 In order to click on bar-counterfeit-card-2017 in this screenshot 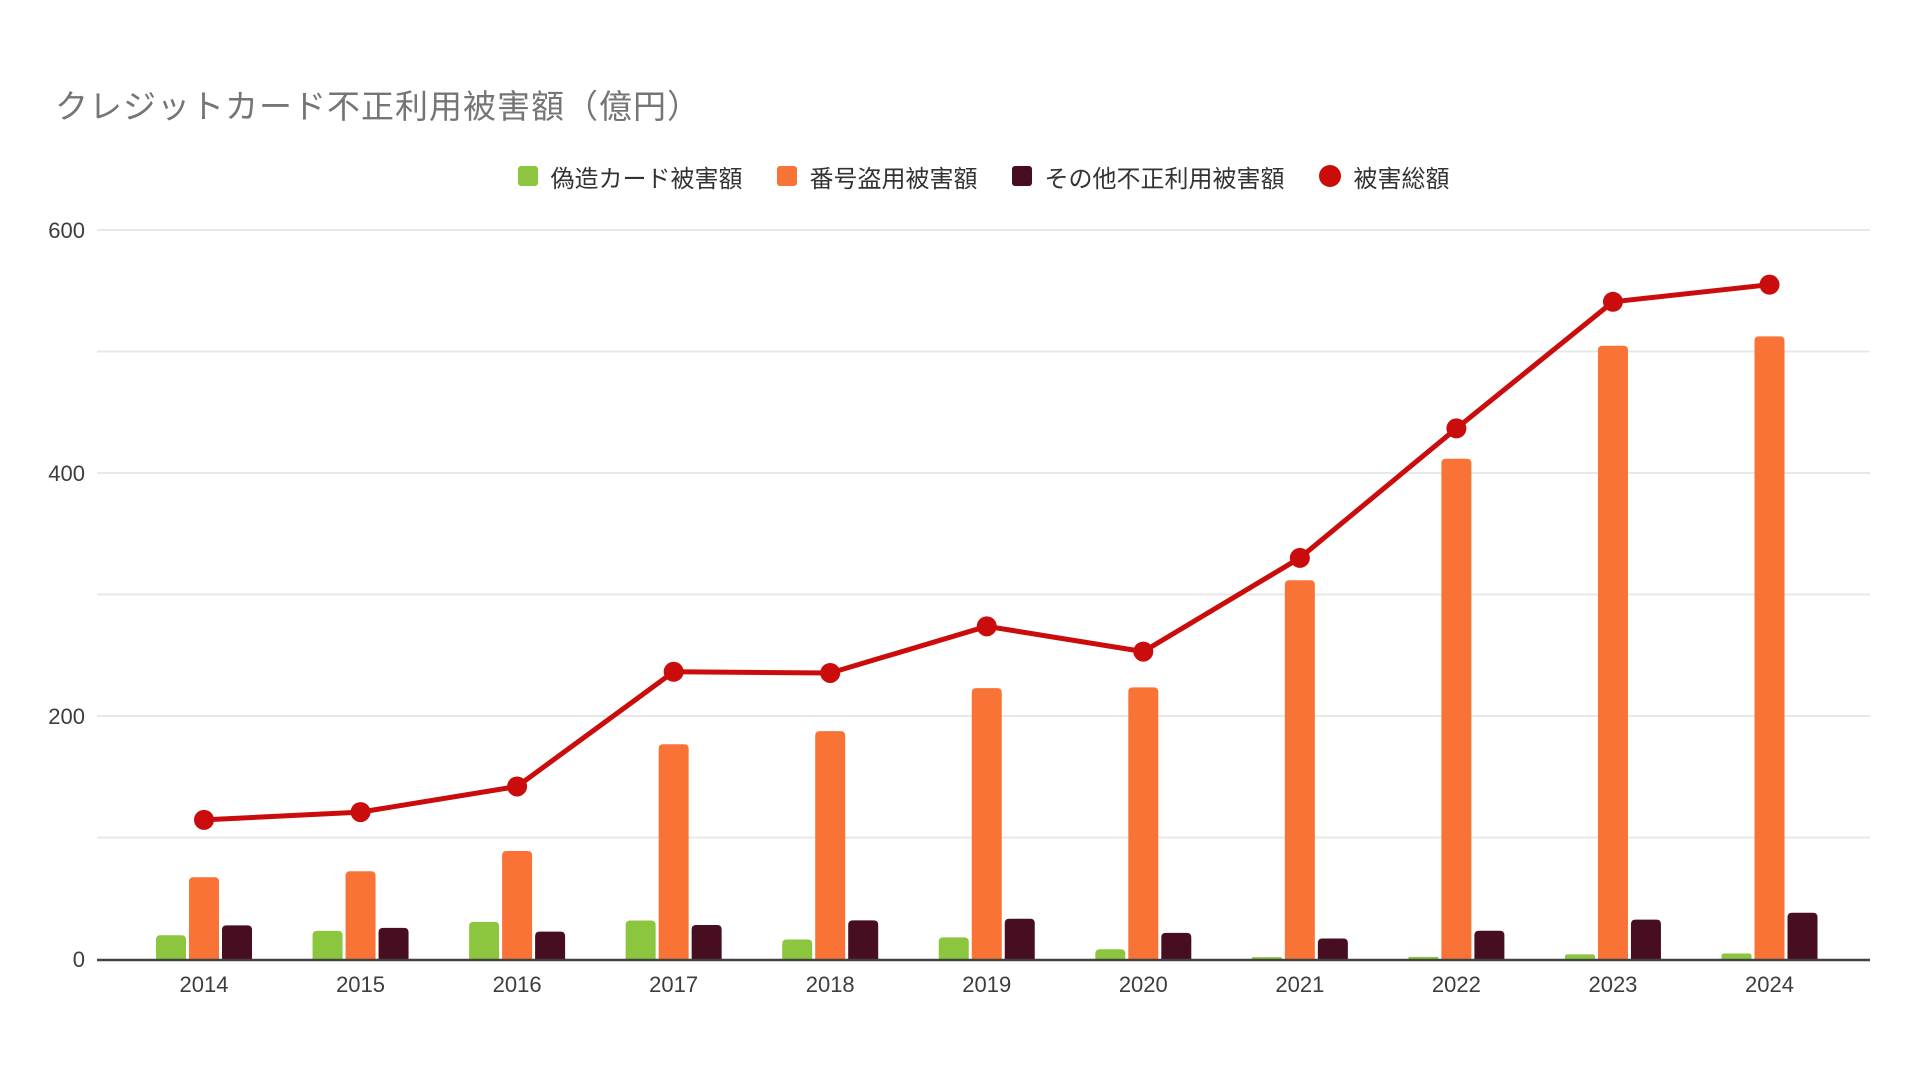, I will do `click(640, 939)`.